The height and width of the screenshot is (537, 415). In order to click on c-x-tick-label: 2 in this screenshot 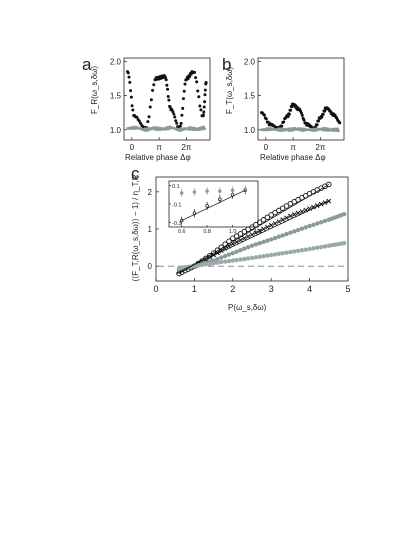, I will do `click(232, 289)`.